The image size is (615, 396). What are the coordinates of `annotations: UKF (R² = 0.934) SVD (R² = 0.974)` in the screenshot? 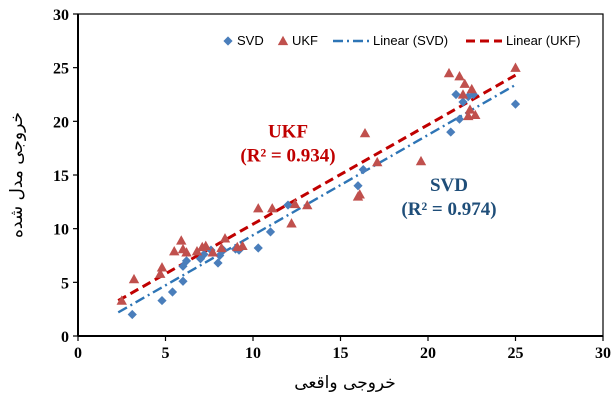 It's located at (368, 170).